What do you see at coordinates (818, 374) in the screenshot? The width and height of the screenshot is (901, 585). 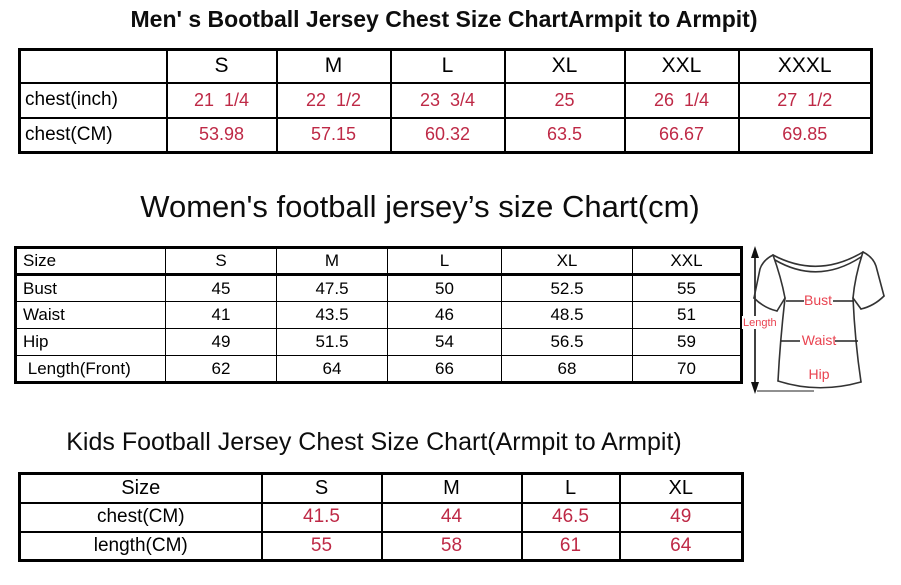 I see `hip-label: Hip` at bounding box center [818, 374].